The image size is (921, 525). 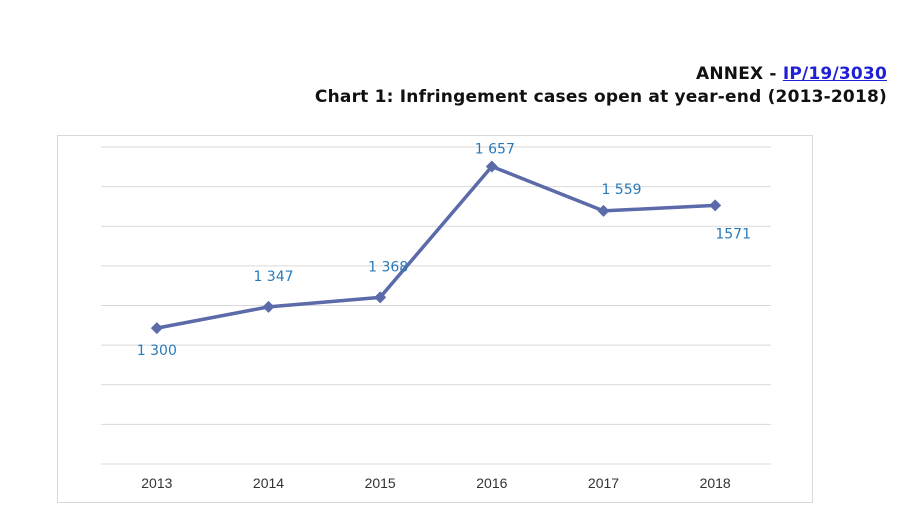 What do you see at coordinates (491, 483) in the screenshot?
I see `x-tick-label: 2016` at bounding box center [491, 483].